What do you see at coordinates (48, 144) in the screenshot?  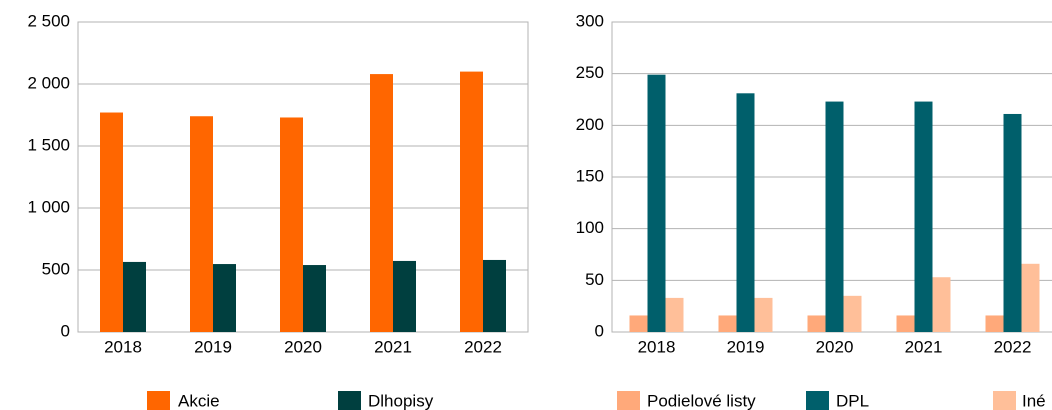 I see `y-tick-label: 1 500` at bounding box center [48, 144].